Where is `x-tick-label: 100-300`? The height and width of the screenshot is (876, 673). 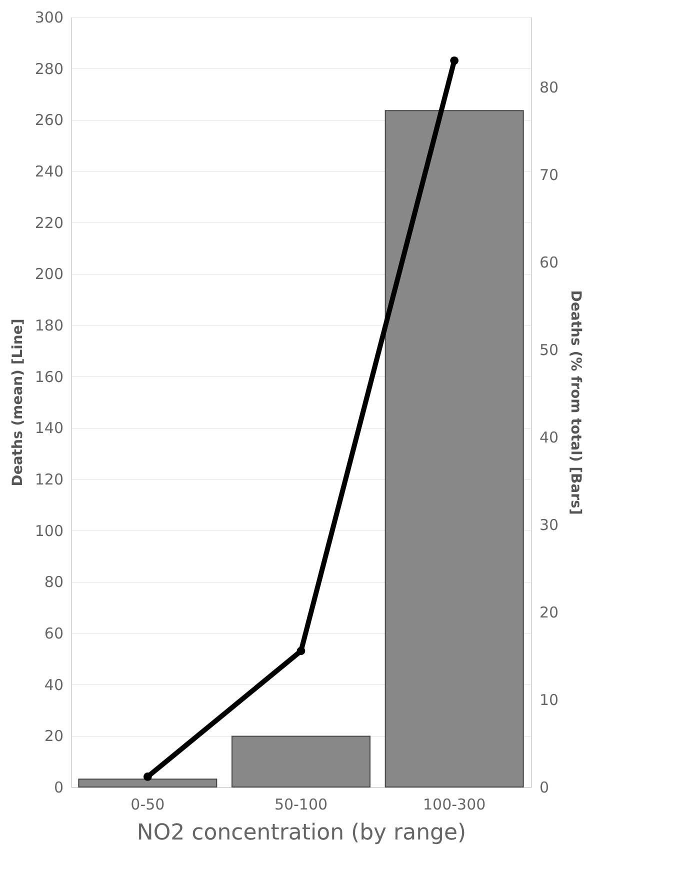
x-tick-label: 100-300 is located at coordinates (454, 805).